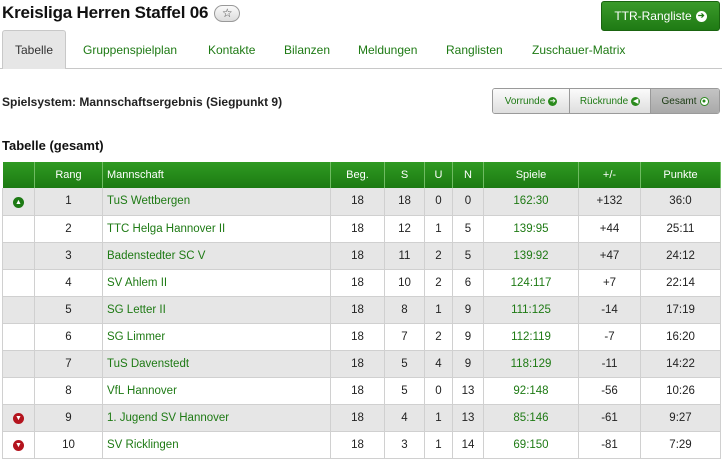  I want to click on s-cell: 5, so click(404, 391).